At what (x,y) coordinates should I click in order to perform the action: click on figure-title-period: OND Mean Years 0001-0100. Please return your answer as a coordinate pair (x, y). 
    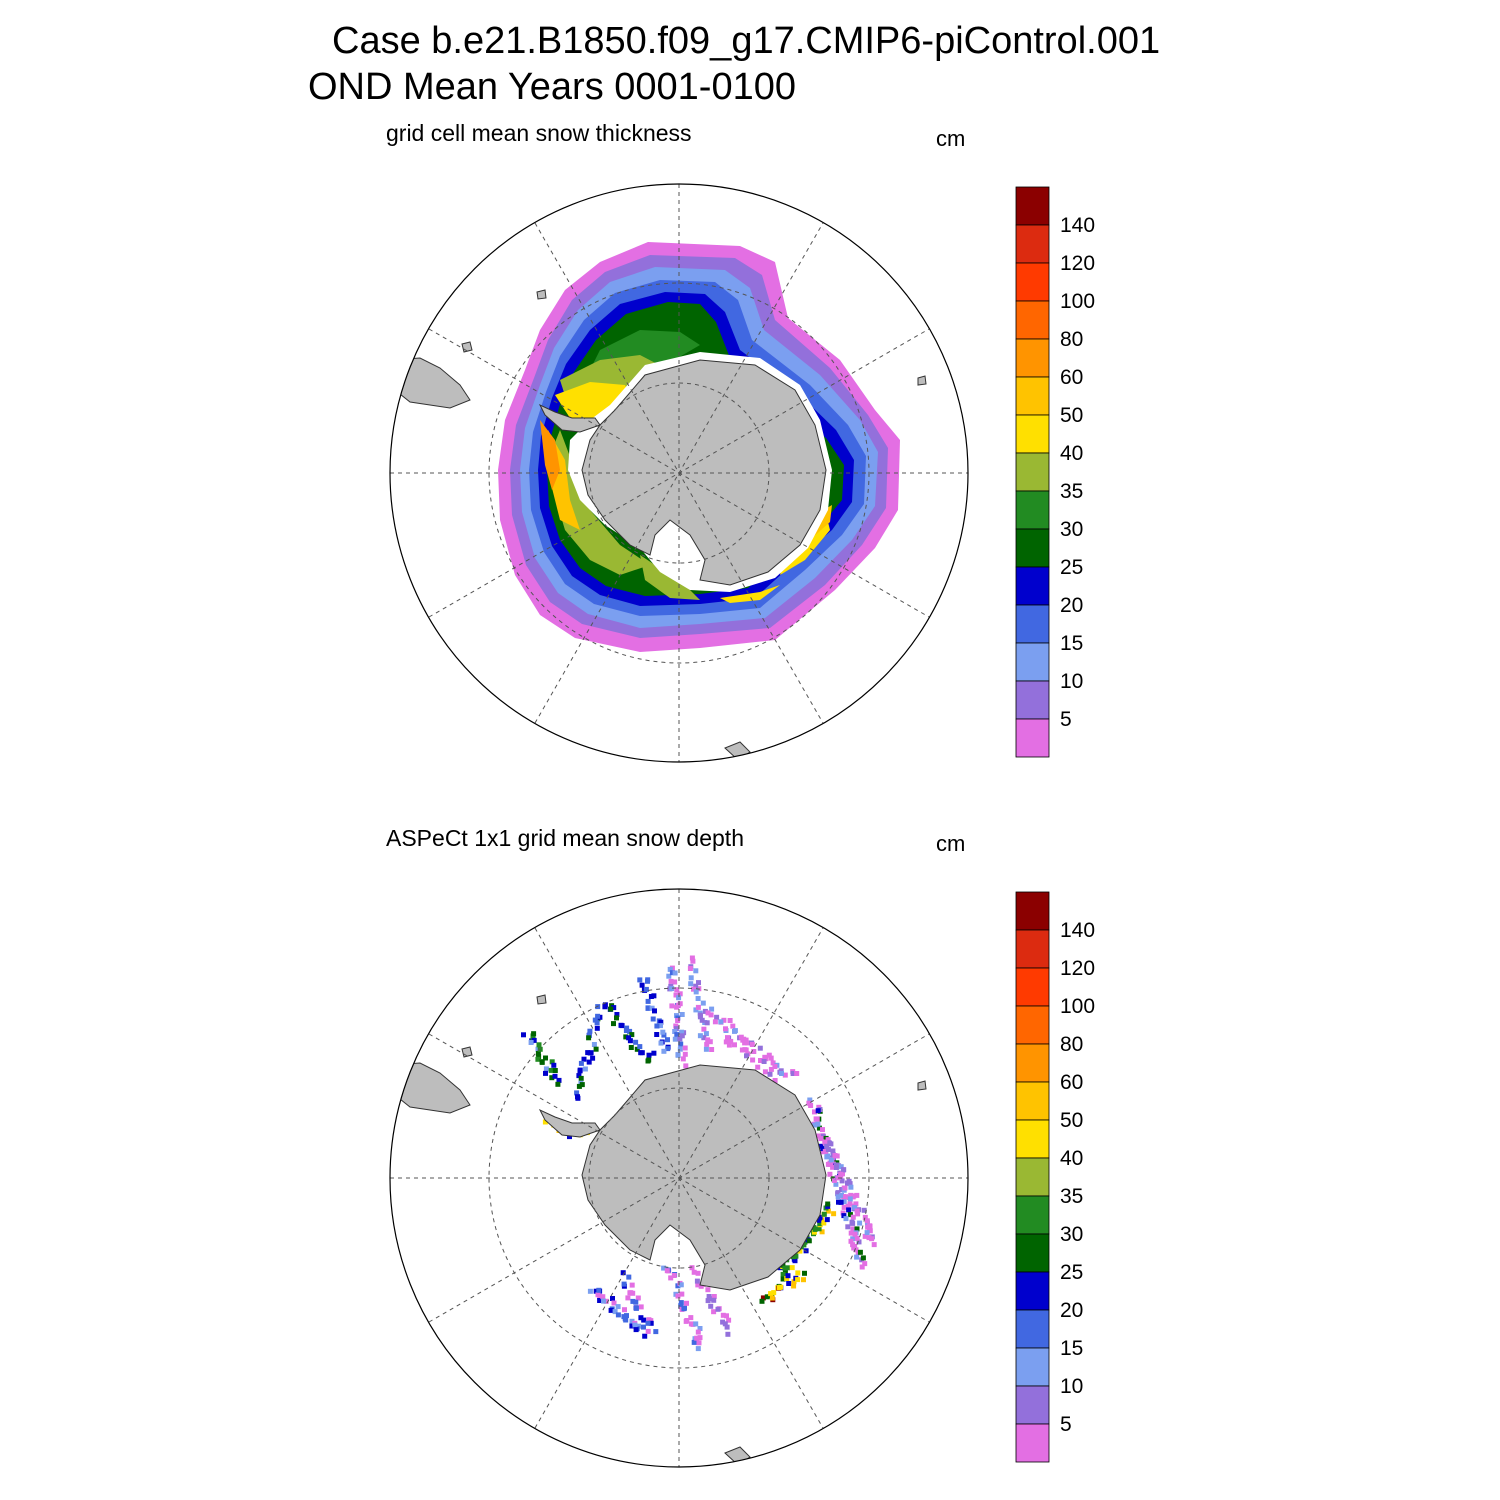
    Looking at the image, I should click on (552, 87).